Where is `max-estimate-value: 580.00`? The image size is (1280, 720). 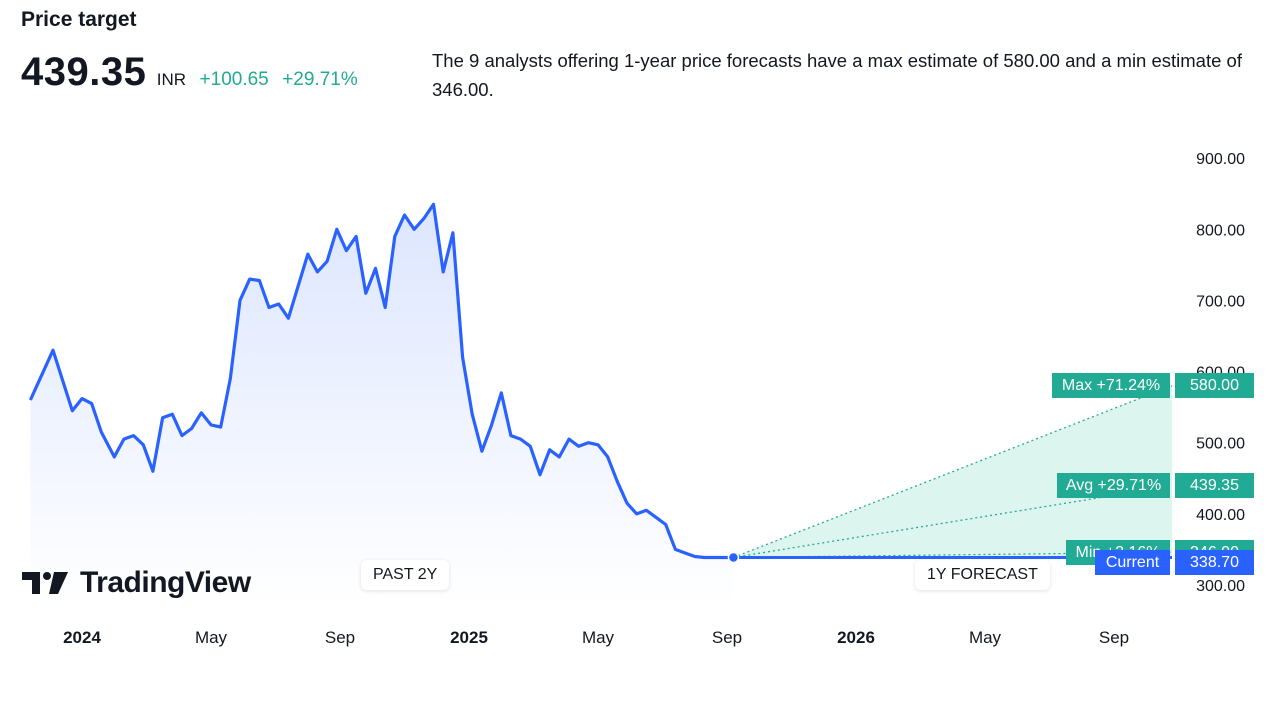 max-estimate-value: 580.00 is located at coordinates (1214, 386).